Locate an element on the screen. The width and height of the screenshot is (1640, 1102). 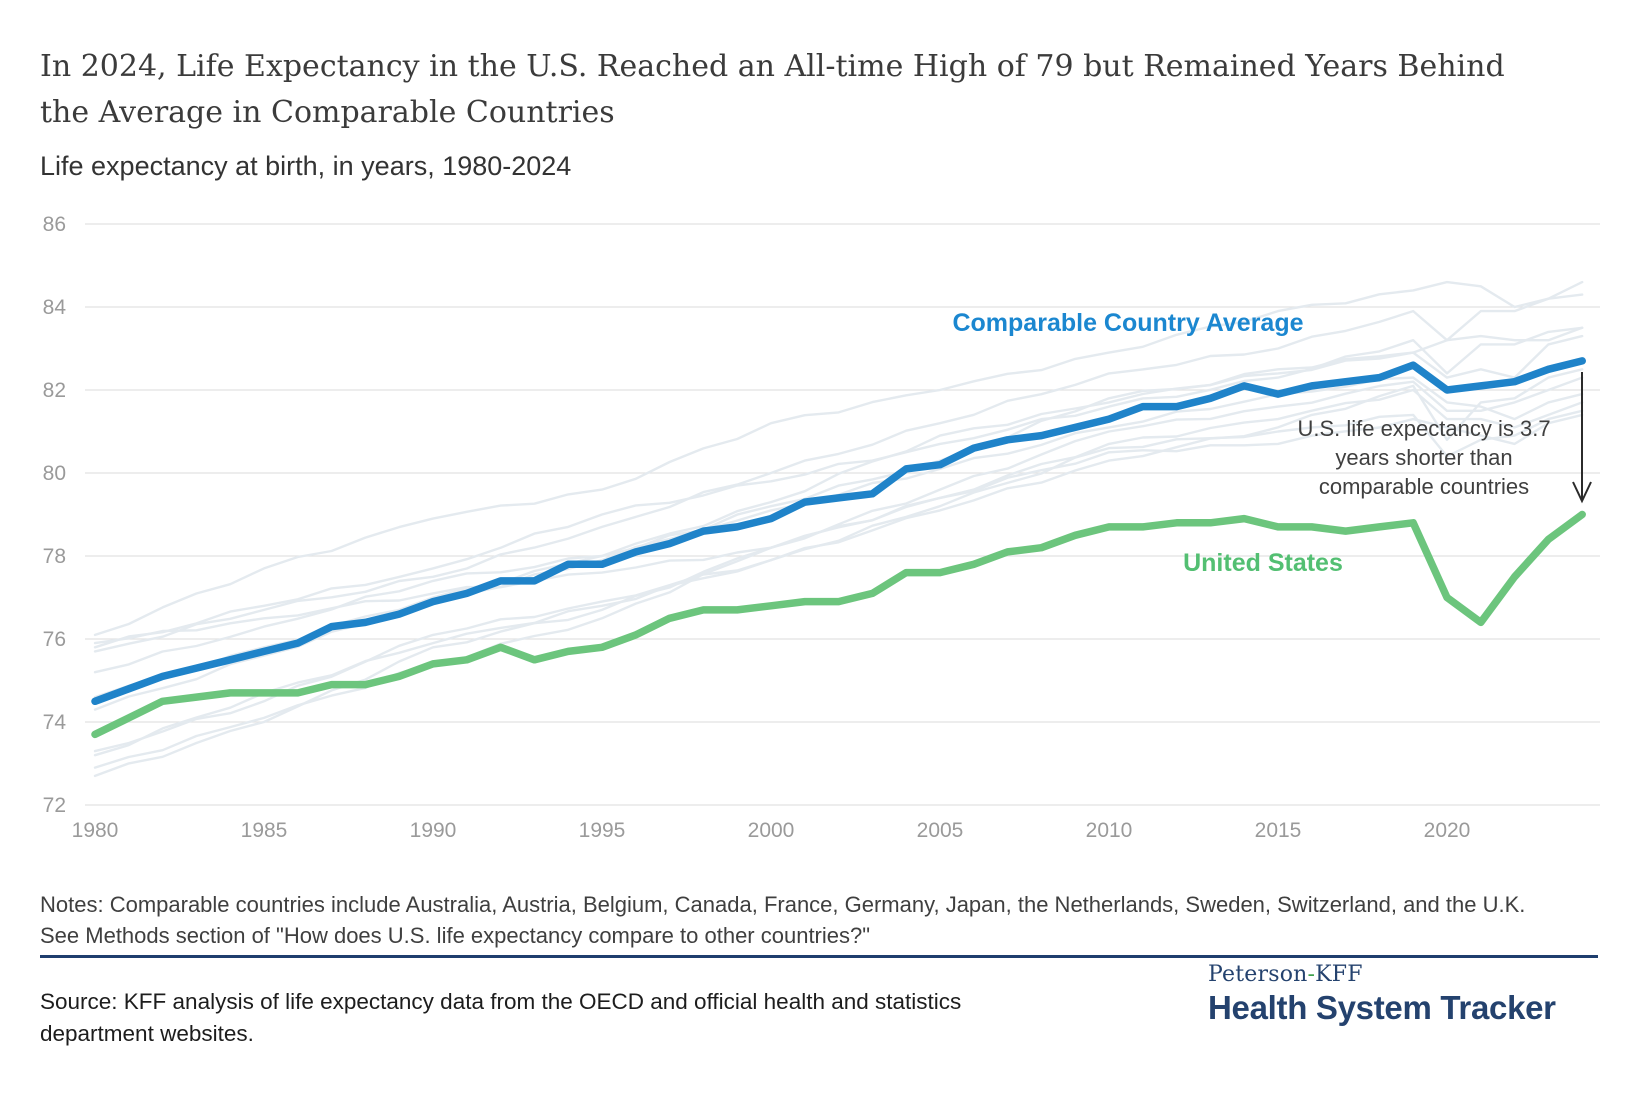
x-tick-label-1985: 1985 is located at coordinates (264, 830).